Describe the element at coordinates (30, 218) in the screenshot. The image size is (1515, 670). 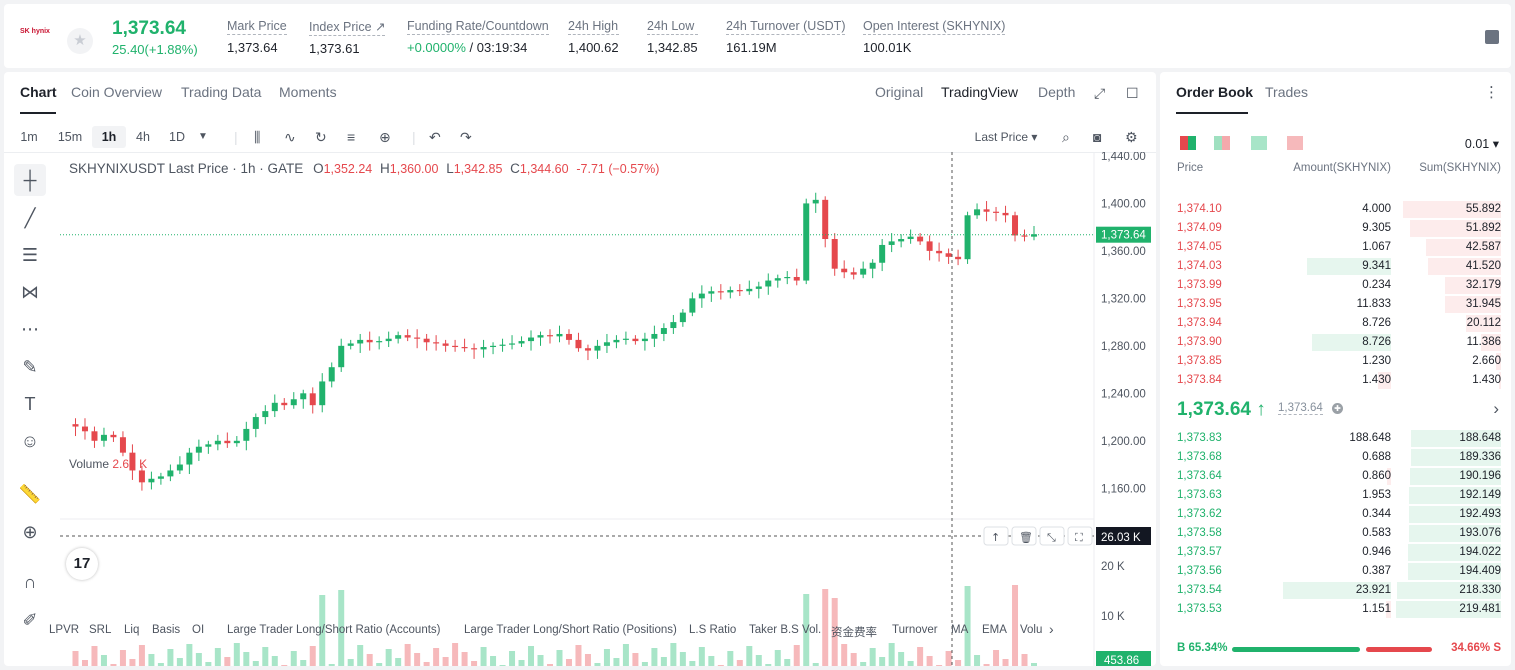
I see `trend-line-tool-icon: ╱` at that location.